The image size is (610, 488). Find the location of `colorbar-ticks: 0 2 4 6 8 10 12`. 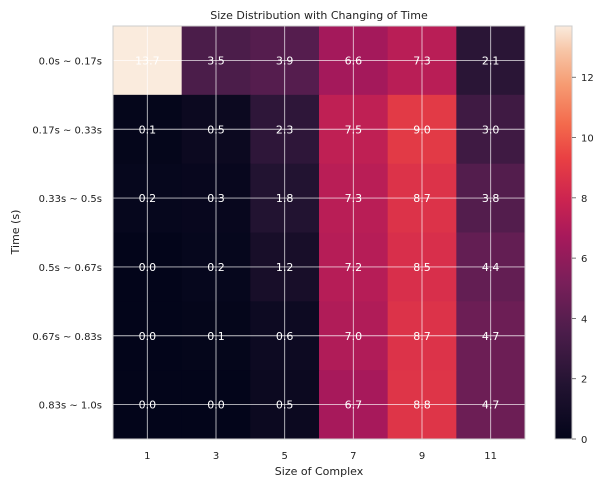

colorbar-ticks: 0 2 4 6 8 10 12 is located at coordinates (583, 259).